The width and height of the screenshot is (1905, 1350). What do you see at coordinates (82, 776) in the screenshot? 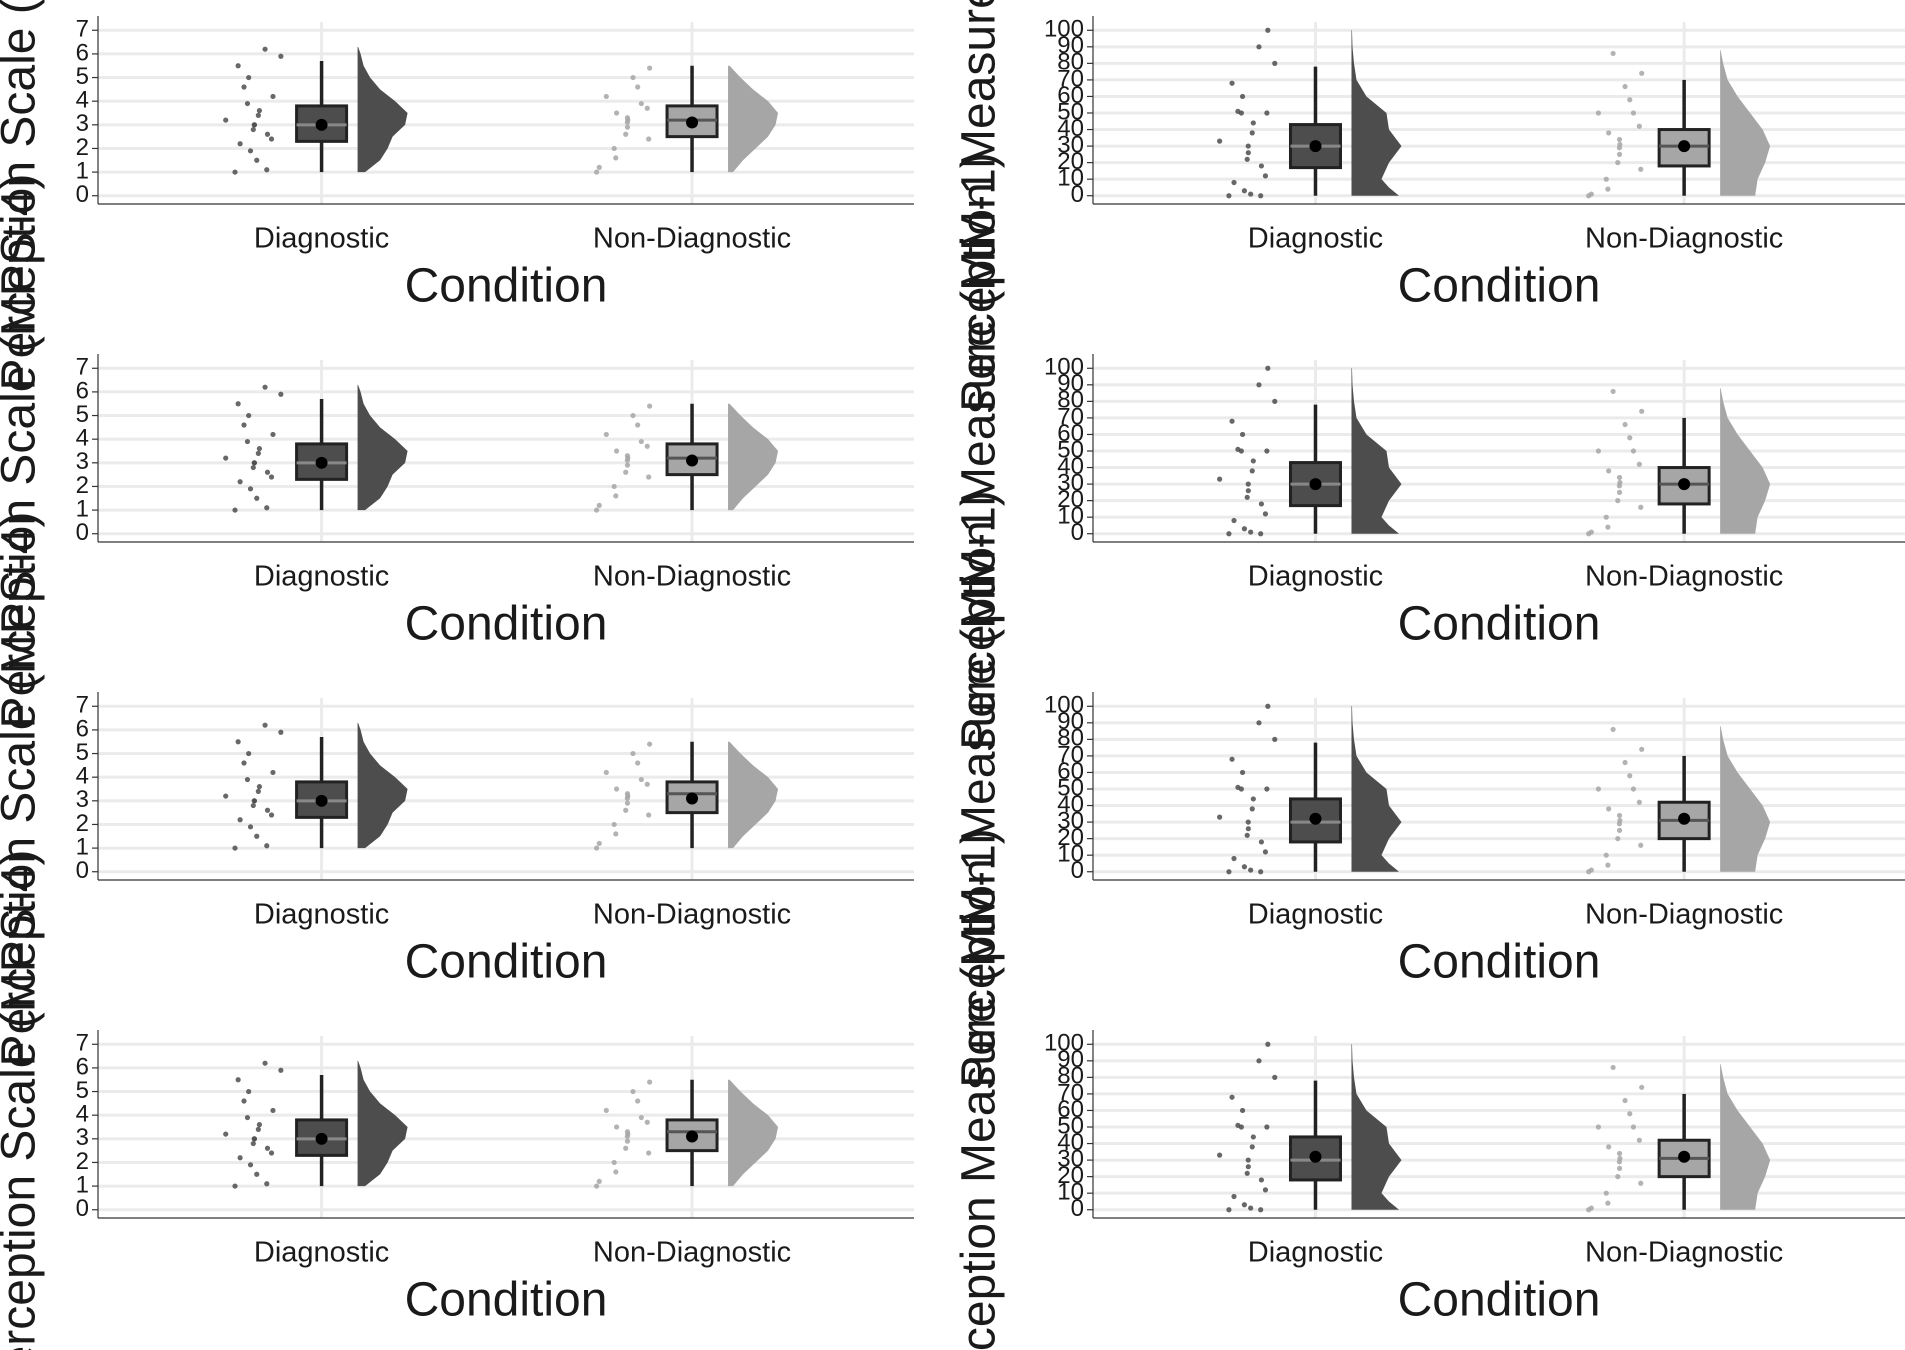
I see `y-tick-label: 4` at bounding box center [82, 776].